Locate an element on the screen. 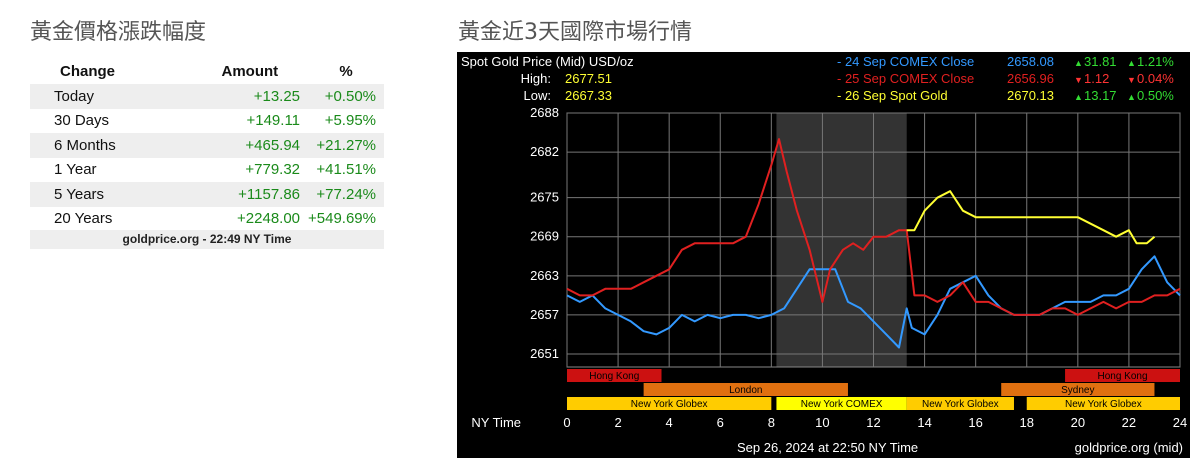 The width and height of the screenshot is (1200, 458). row-percent: +41.51% is located at coordinates (346, 170).